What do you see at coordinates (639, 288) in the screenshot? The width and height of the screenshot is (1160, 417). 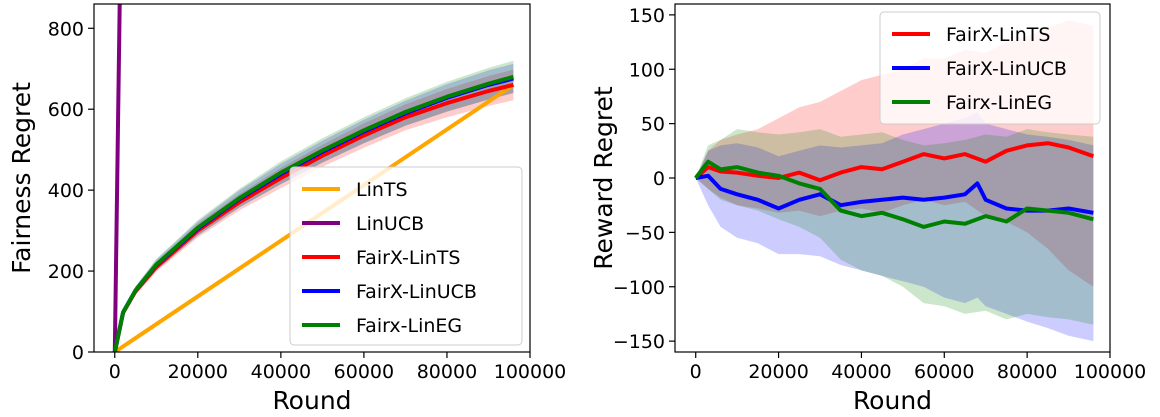 I see `y-tick-label: −100` at bounding box center [639, 288].